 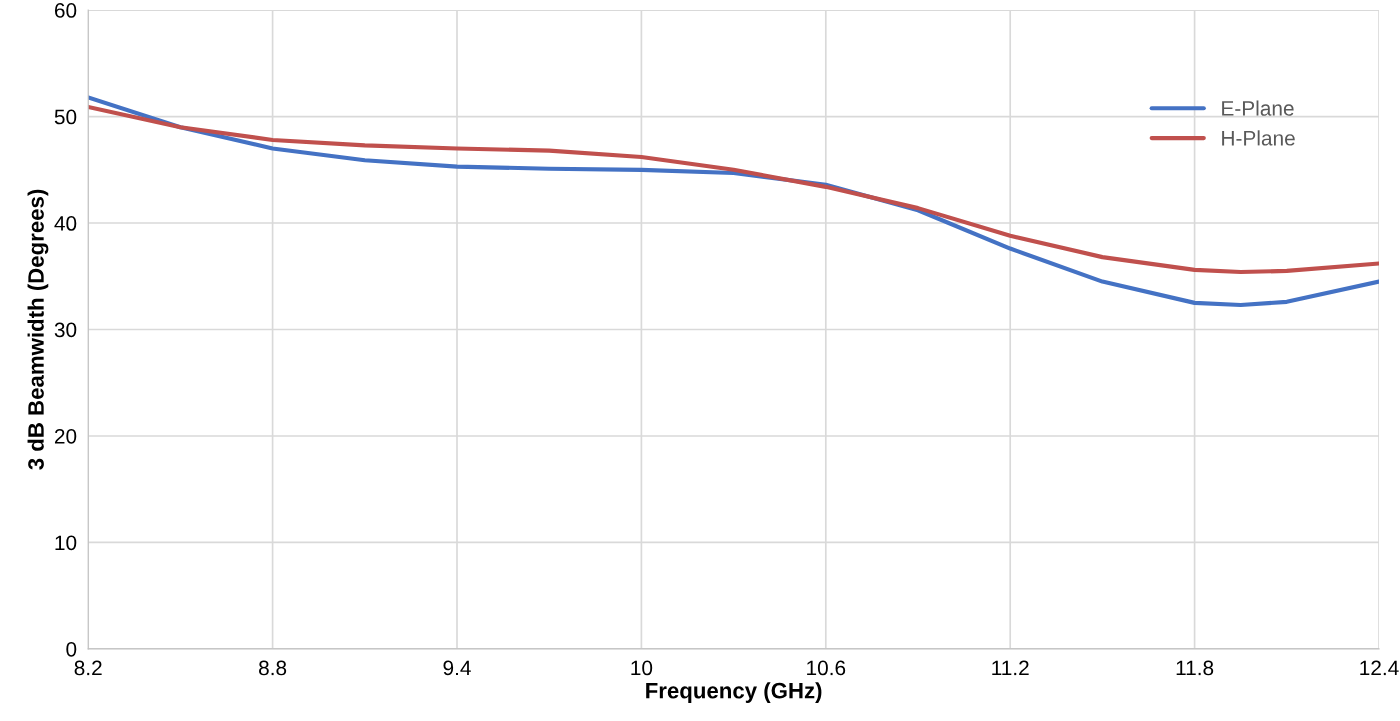 I want to click on y-axis-title: 3 dB Beamwidth (Degrees), so click(x=38, y=329).